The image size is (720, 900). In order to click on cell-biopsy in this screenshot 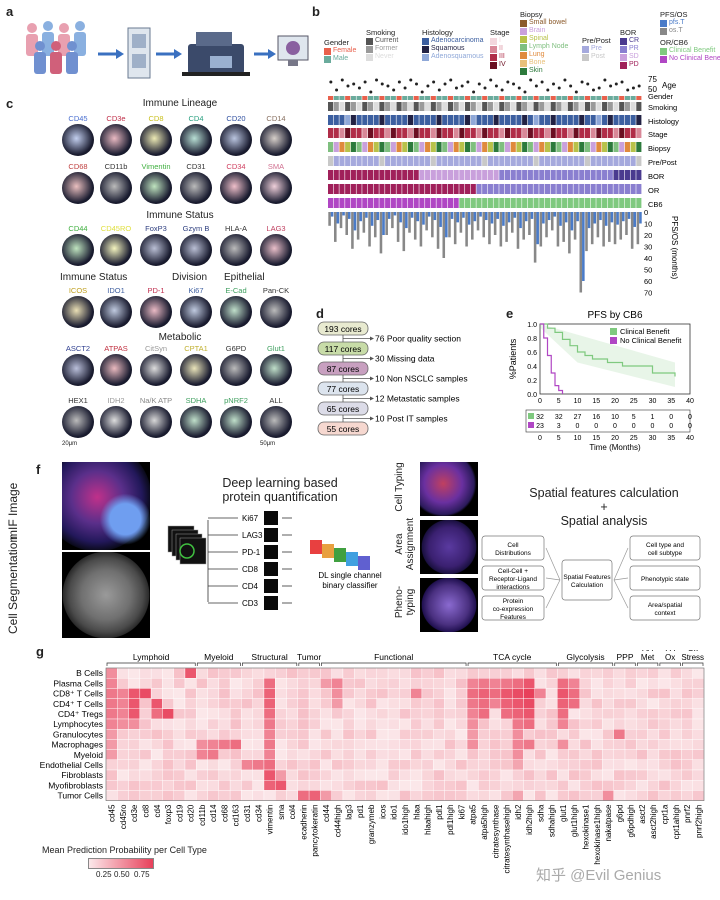, I will do `click(536, 147)`.